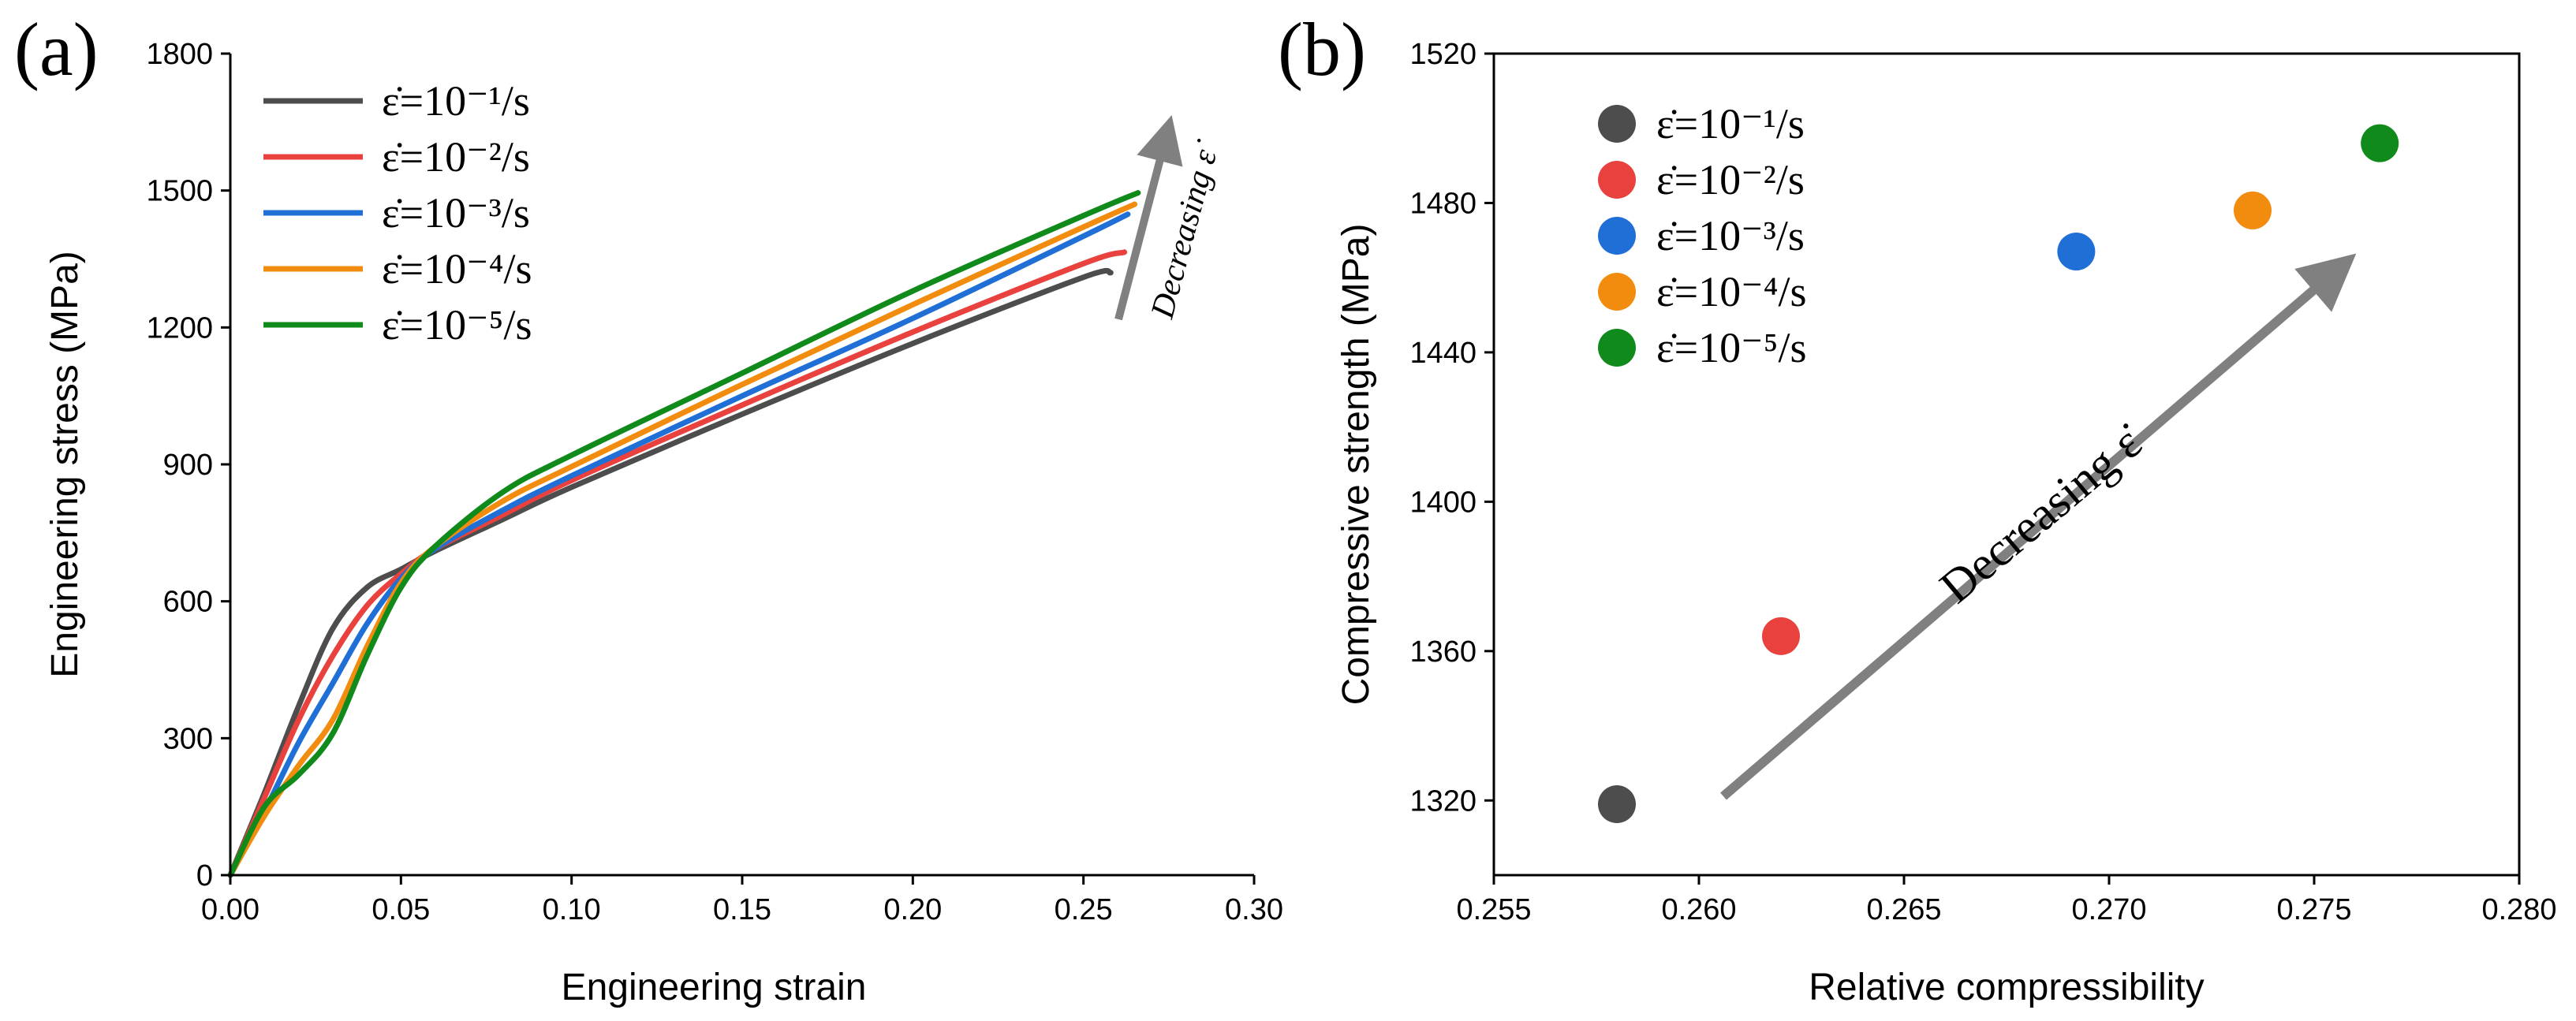 The image size is (2576, 1021). Describe the element at coordinates (2313, 909) in the screenshot. I see `panel-b-x-tick-label: 0.275` at that location.